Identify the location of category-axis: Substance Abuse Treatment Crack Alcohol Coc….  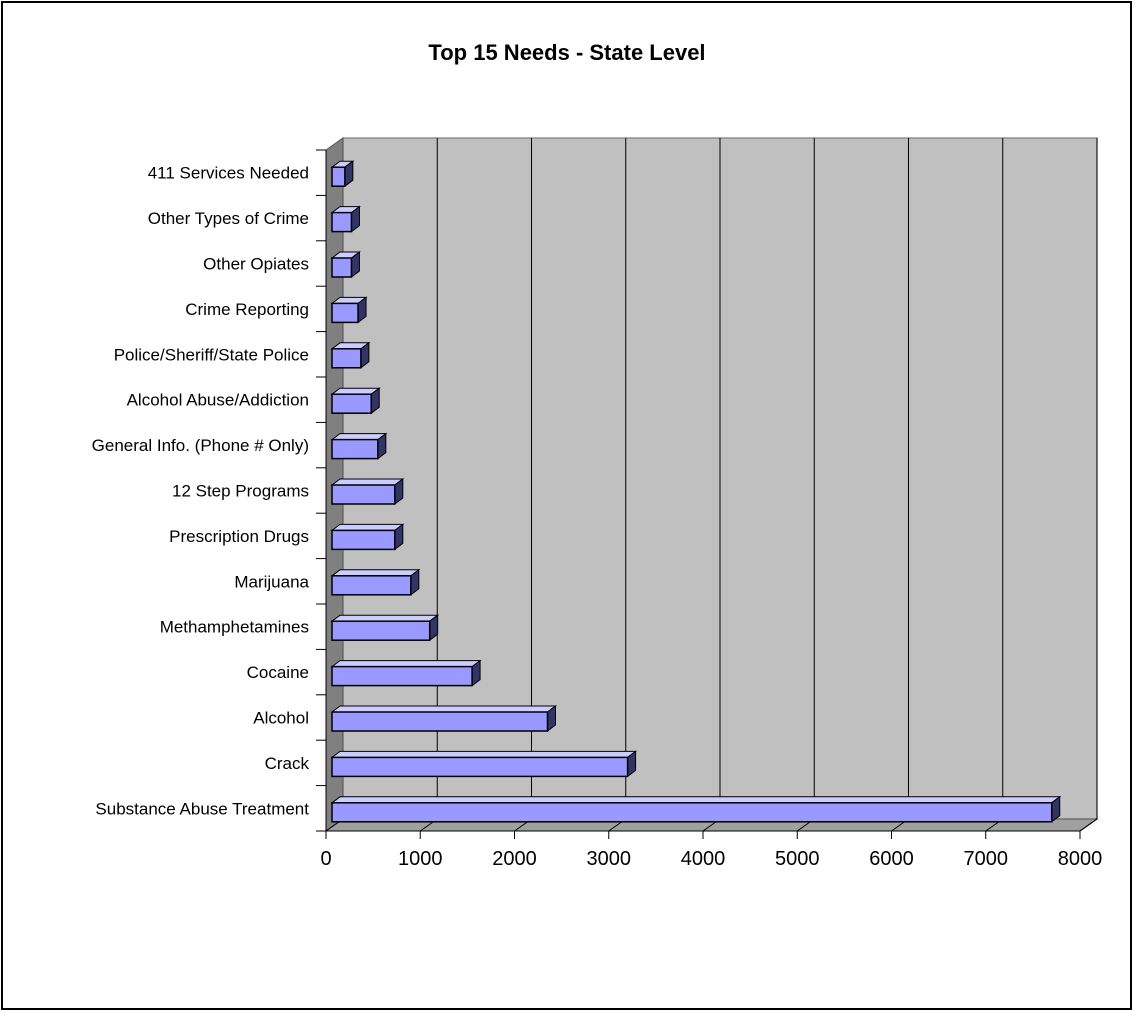
(209, 490).